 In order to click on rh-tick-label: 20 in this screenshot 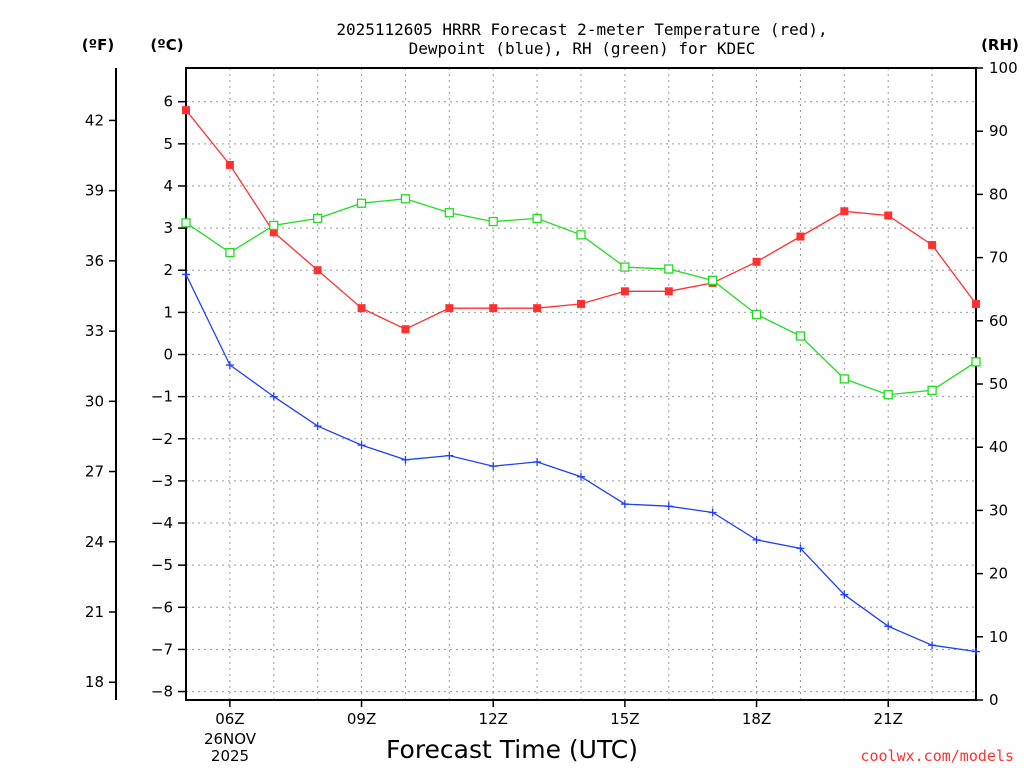, I will do `click(998, 574)`.